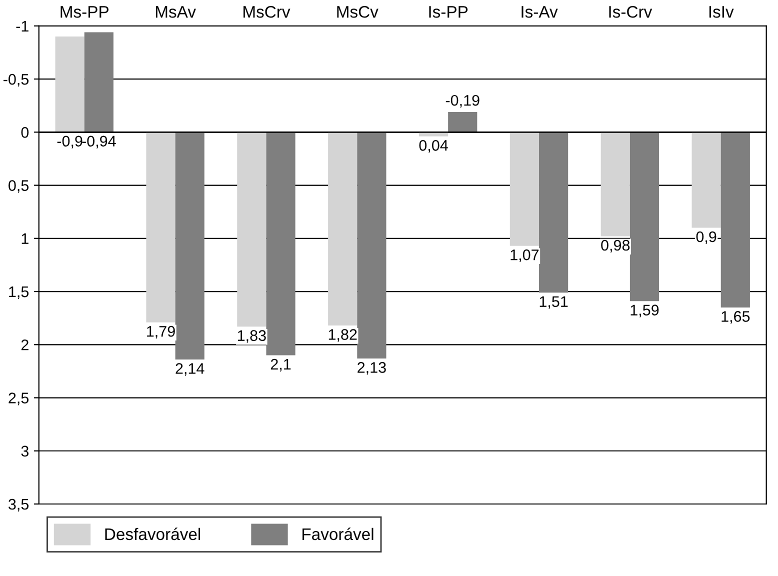 This screenshot has width=778, height=576. What do you see at coordinates (615, 246) in the screenshot?
I see `data-label: 0,98` at bounding box center [615, 246].